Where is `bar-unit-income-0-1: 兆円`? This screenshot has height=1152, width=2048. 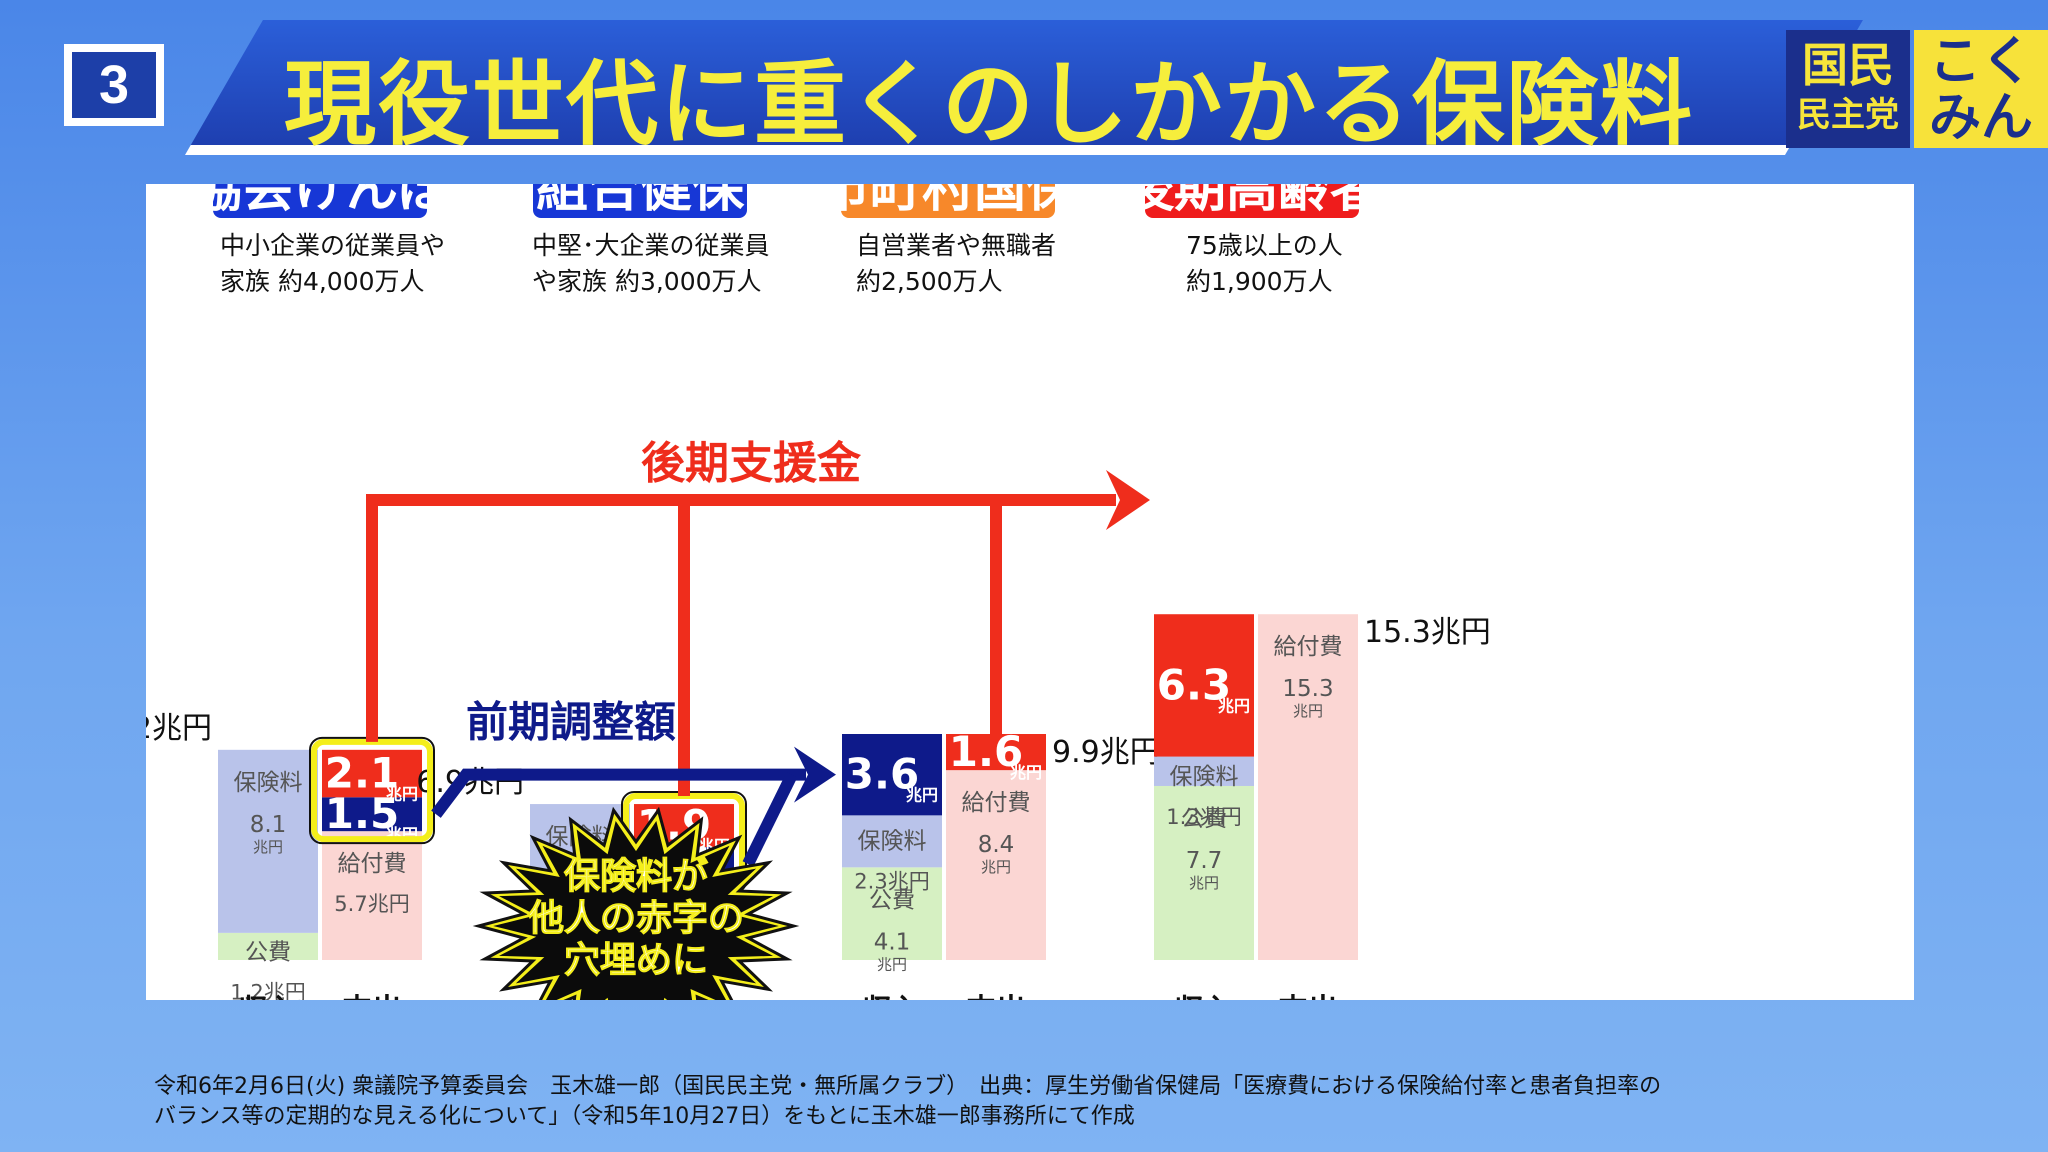
bar-unit-income-0-1: 兆円 is located at coordinates (268, 847).